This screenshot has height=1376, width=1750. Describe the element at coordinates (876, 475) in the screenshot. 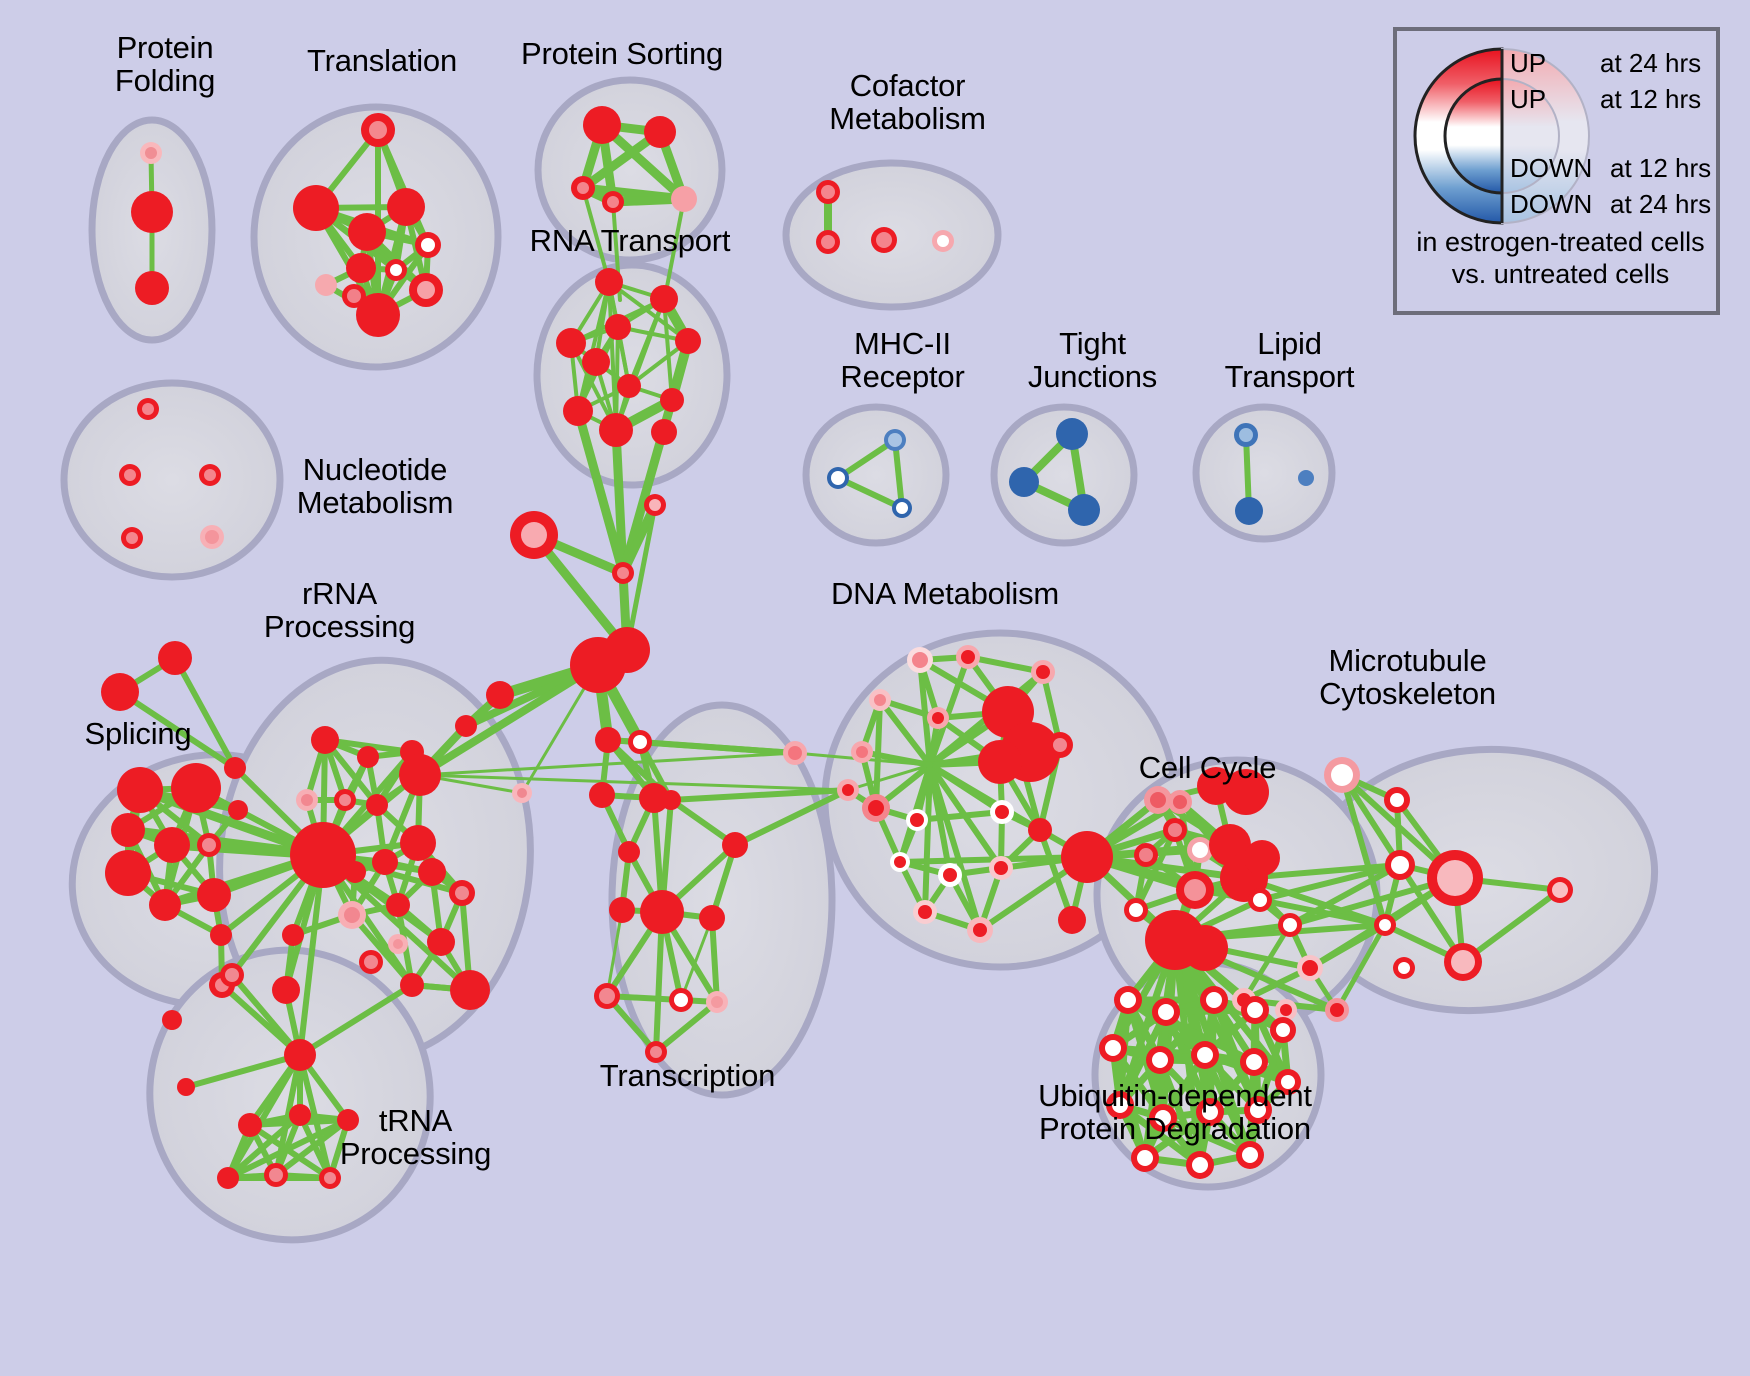

I see `blob-mhc` at that location.